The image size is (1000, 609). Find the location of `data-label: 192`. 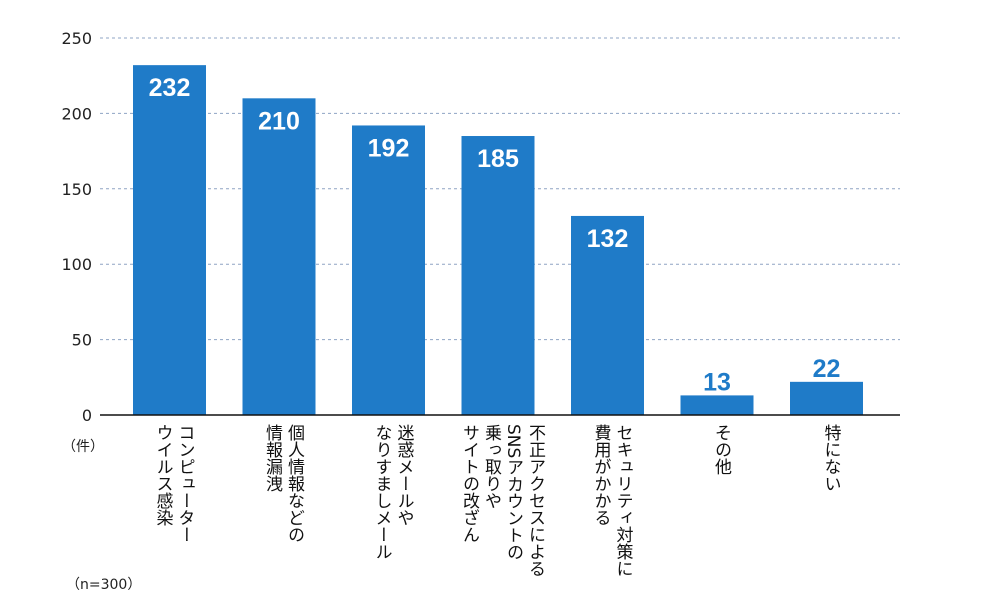

data-label: 192 is located at coordinates (389, 148).